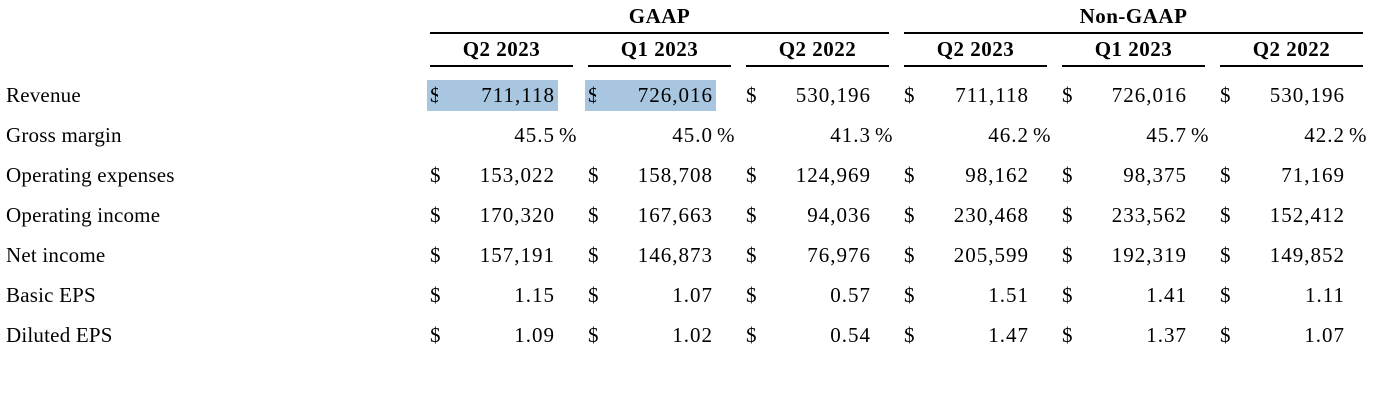 The image size is (1386, 400). I want to click on cell-value: 230,468, so click(991, 214).